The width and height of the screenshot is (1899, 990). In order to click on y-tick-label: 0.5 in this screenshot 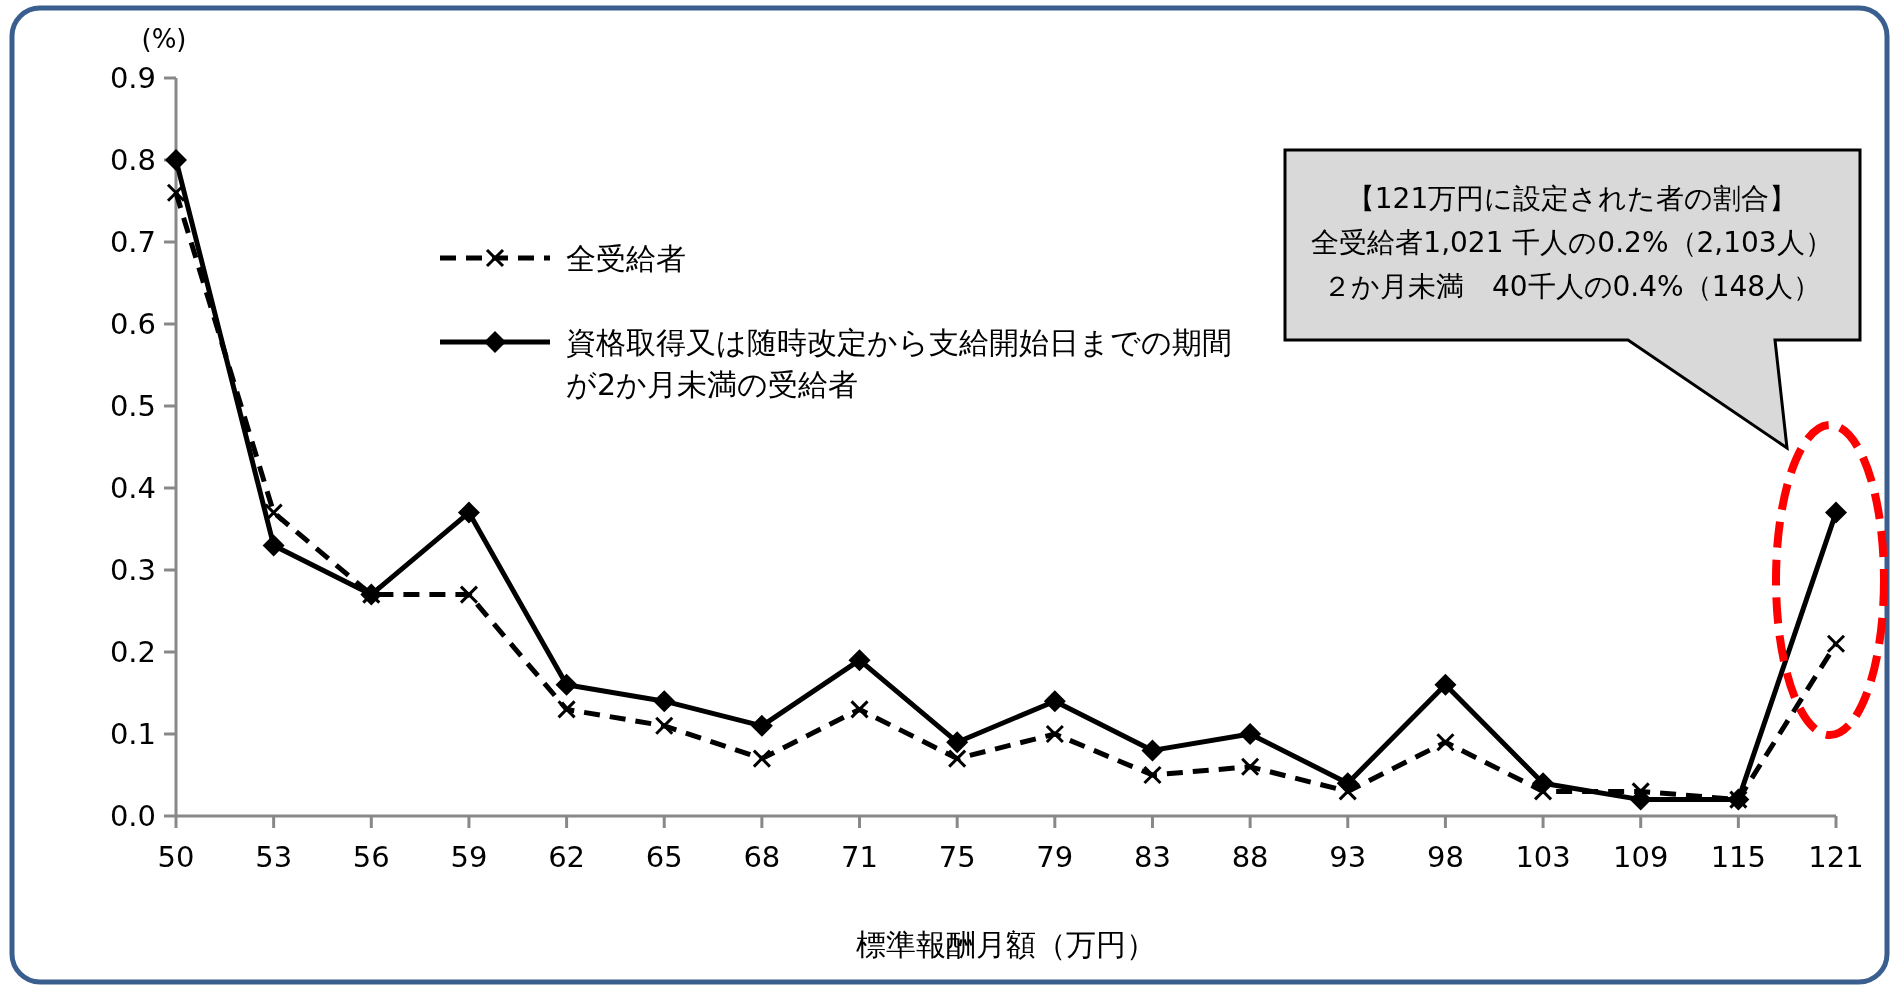, I will do `click(132, 406)`.